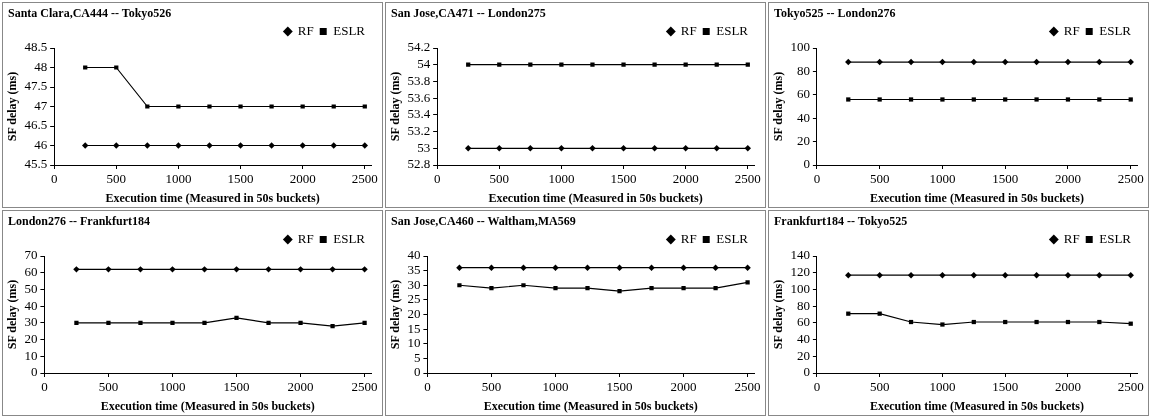  I want to click on y-tick-label: 15, so click(414, 328).